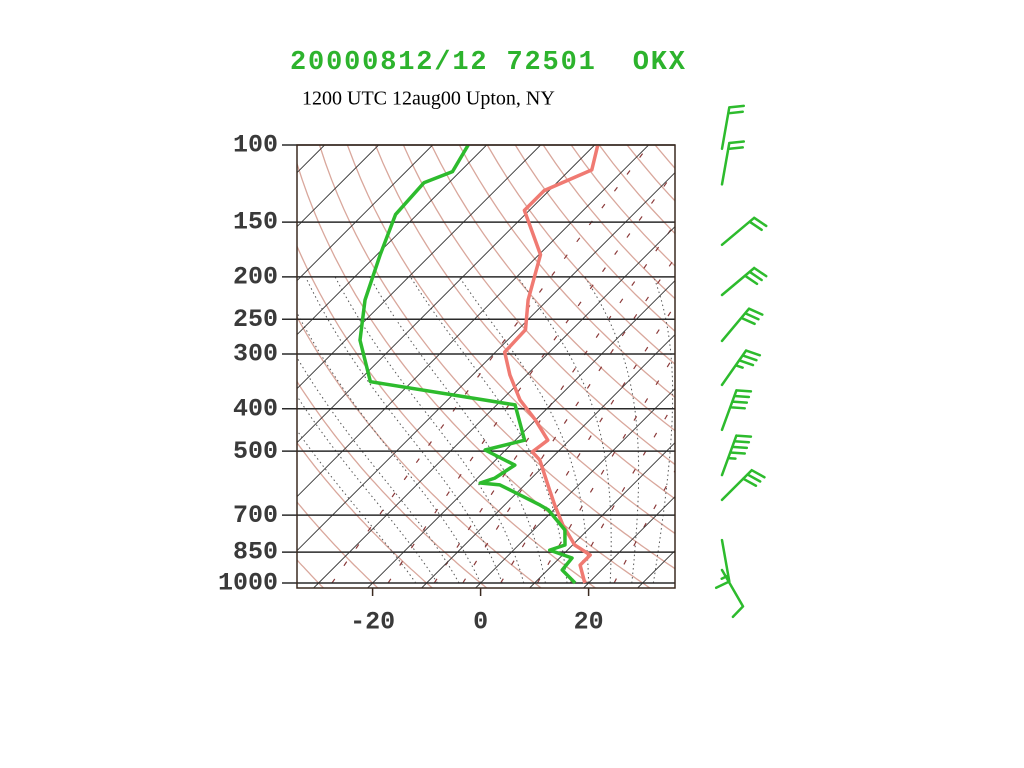 The width and height of the screenshot is (1024, 768). What do you see at coordinates (589, 622) in the screenshot?
I see `x-tick-label: 20` at bounding box center [589, 622].